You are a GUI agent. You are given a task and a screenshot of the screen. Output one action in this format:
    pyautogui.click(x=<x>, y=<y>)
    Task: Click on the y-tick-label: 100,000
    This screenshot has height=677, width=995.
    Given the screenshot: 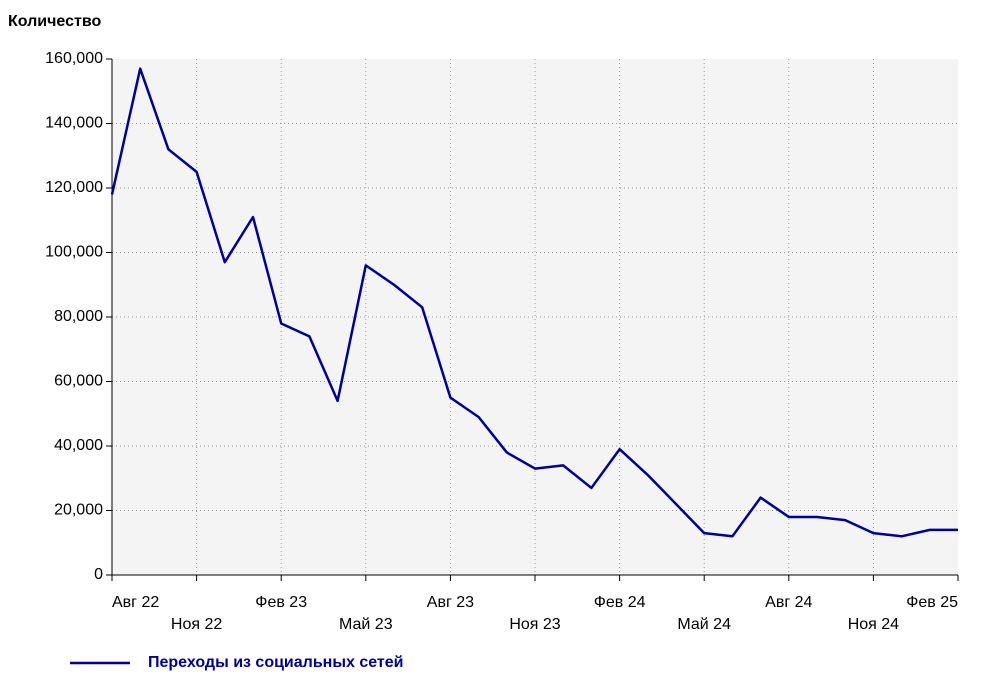 What is the action you would take?
    pyautogui.click(x=74, y=252)
    